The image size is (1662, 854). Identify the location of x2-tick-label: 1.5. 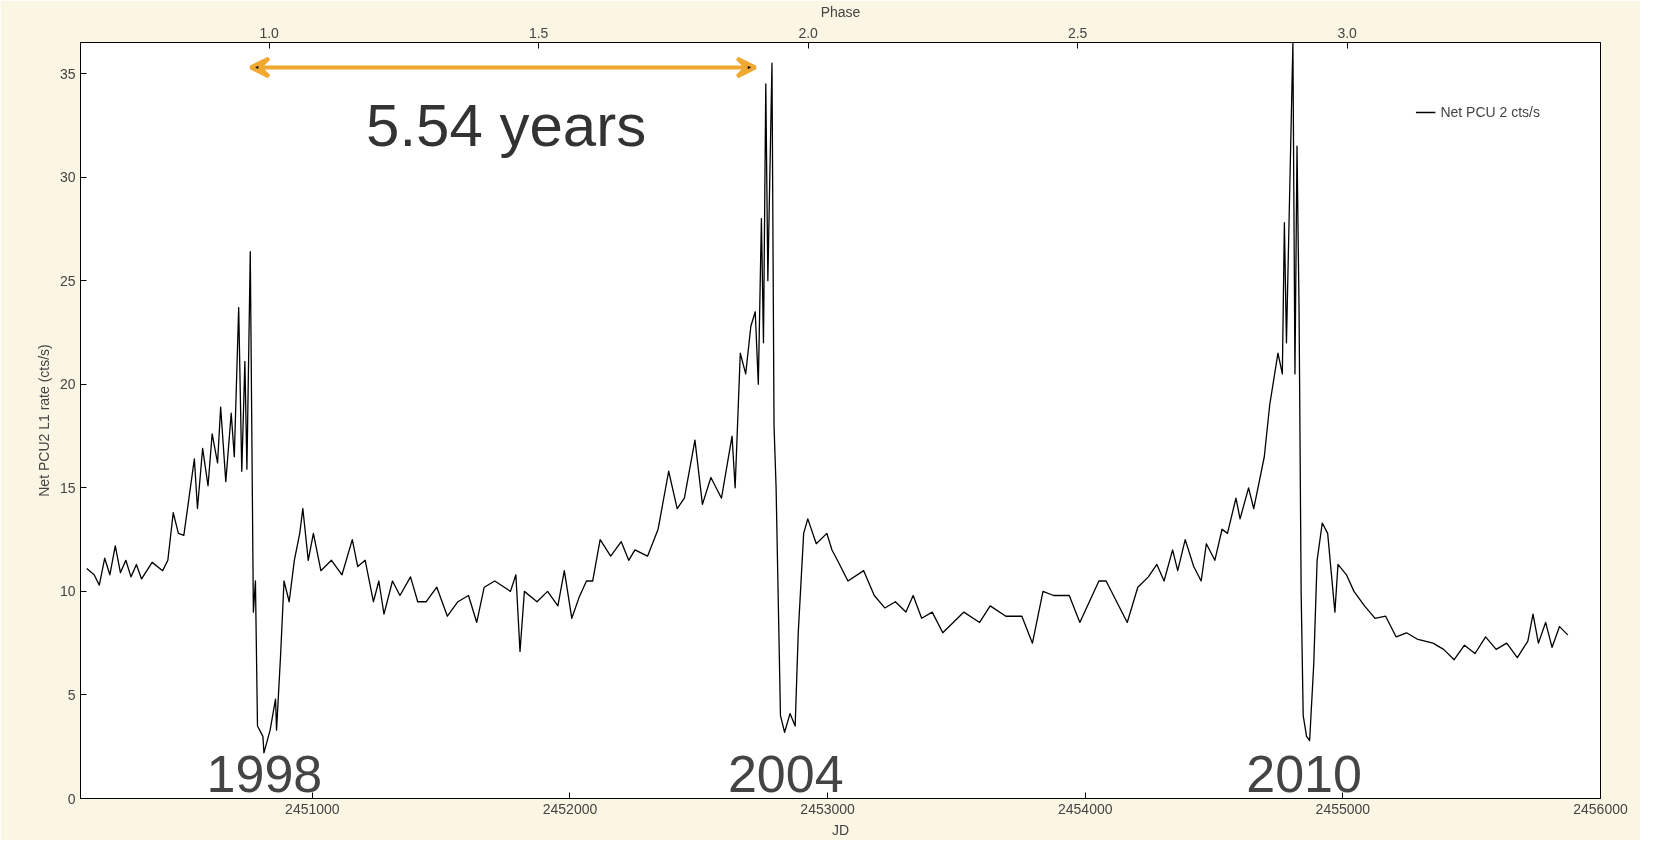
(538, 32).